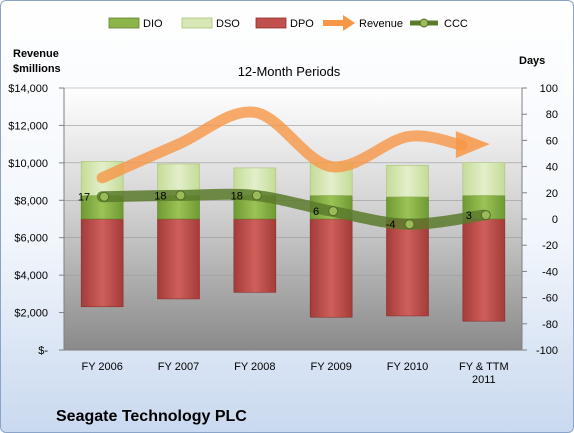 This screenshot has height=433, width=574. Describe the element at coordinates (549, 89) in the screenshot. I see `right-tick-label: 100` at that location.